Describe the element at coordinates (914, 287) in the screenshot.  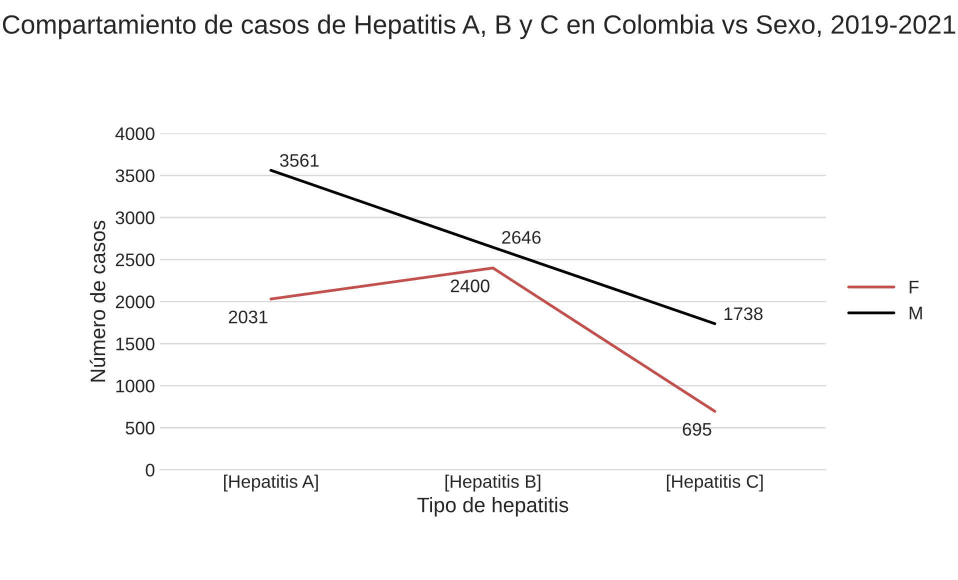
I see `legend-label: F` at that location.